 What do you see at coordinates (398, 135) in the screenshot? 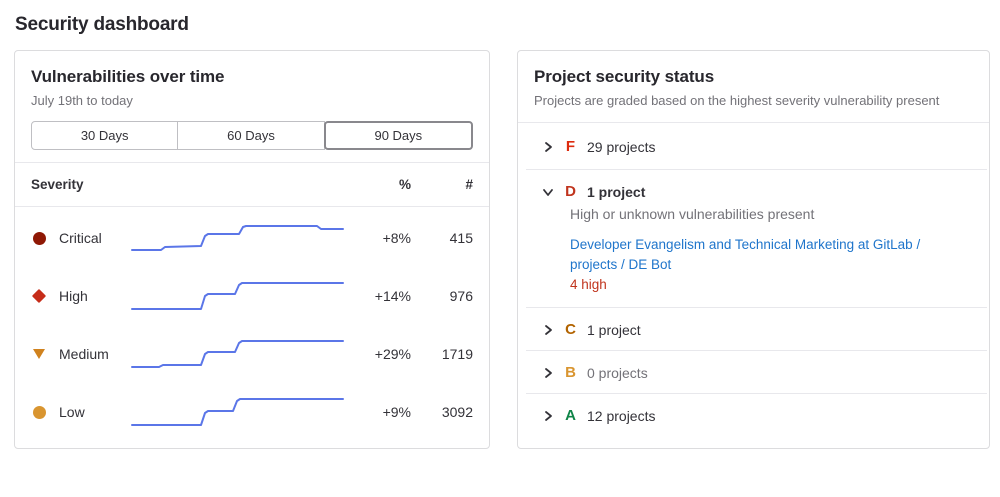
I see `range-button-90-days: 90 Days` at bounding box center [398, 135].